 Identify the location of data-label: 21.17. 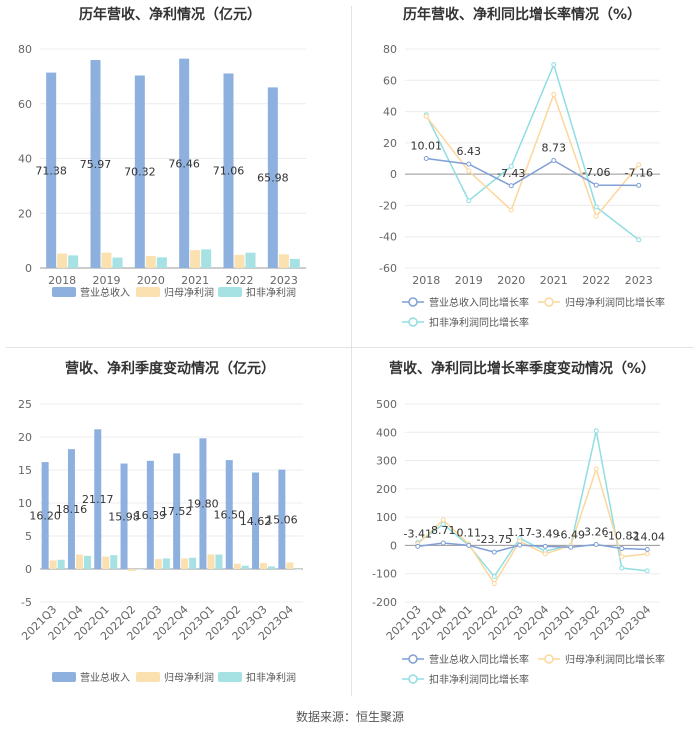
(98, 499).